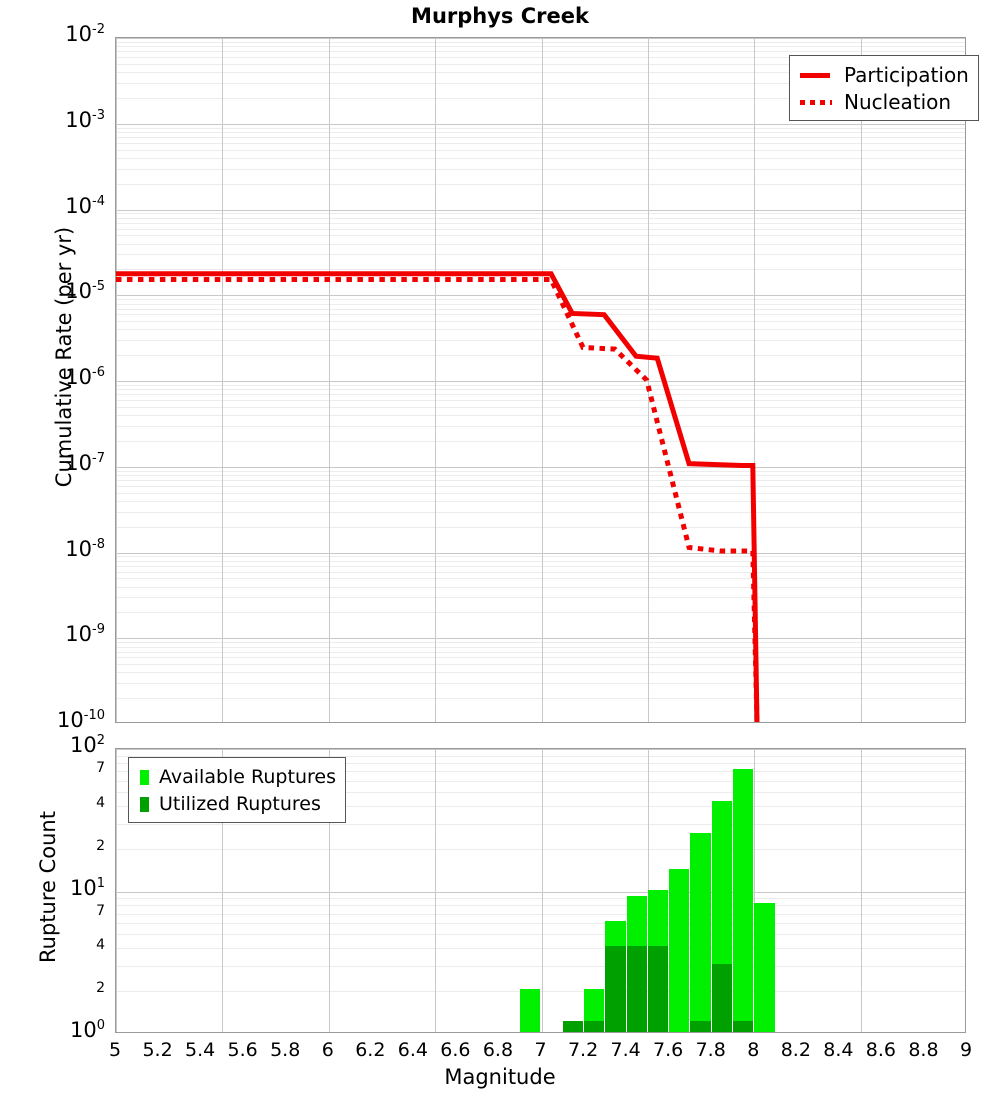  I want to click on legend-item-nucleation: Nucleation, so click(884, 101).